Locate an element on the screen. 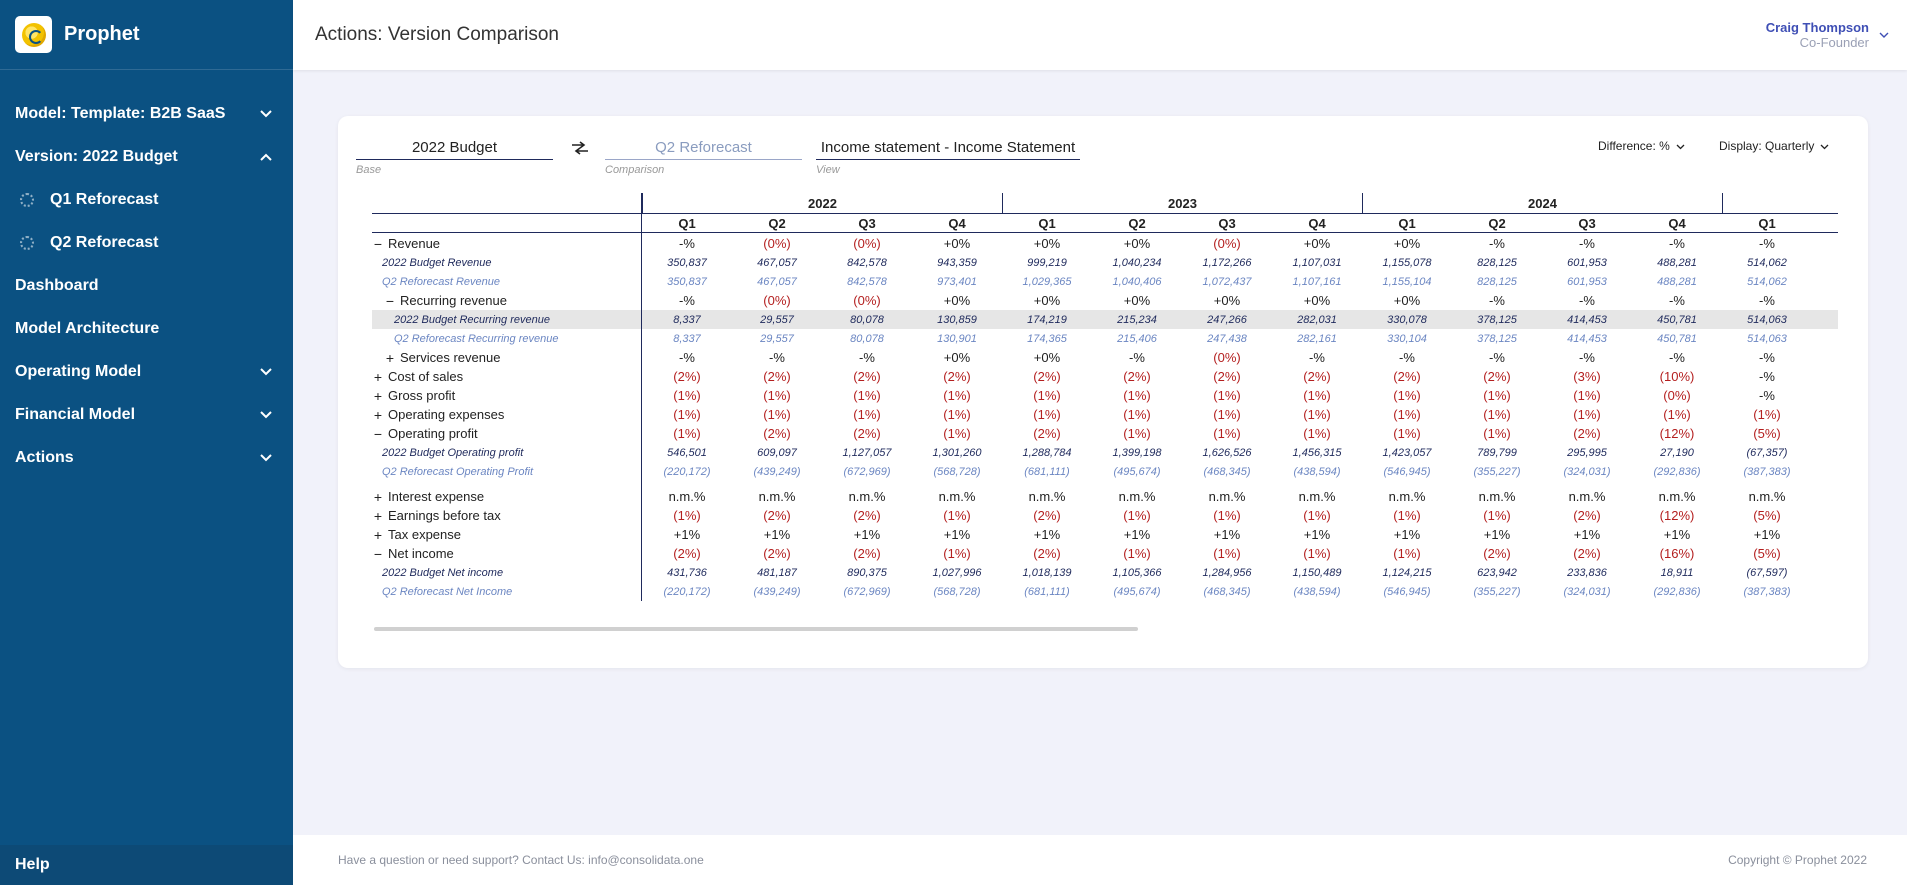  view-select: Income statement - Income Statement is located at coordinates (948, 148).